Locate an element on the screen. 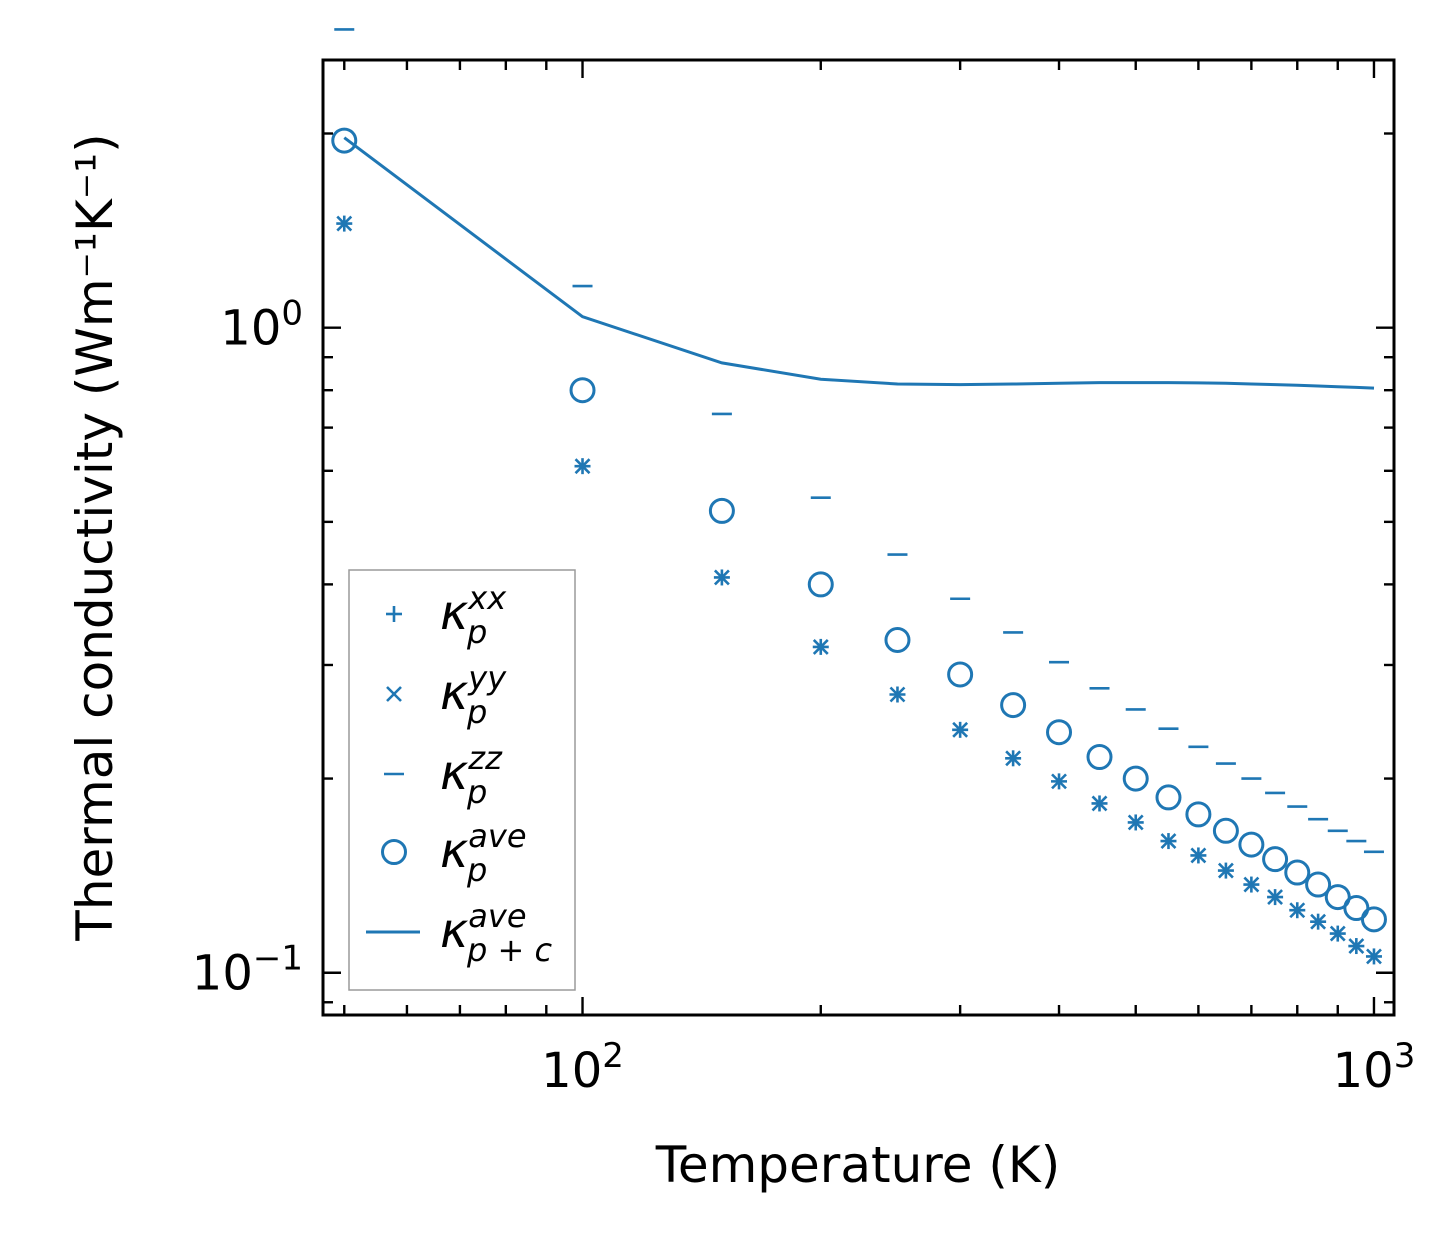 This screenshot has width=1454, height=1254. legend-label: κxx p is located at coordinates (473, 615).